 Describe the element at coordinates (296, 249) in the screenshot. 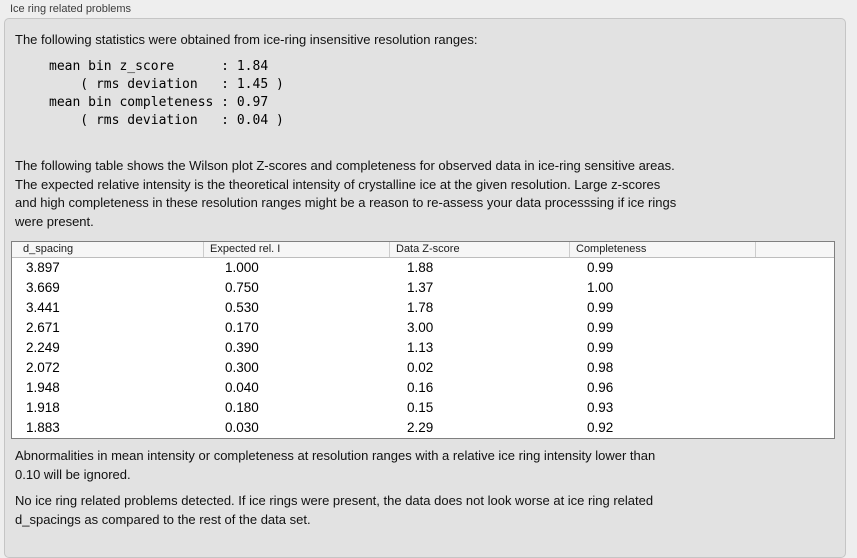

I see `column-header-expected-rel-i: Expected rel. I` at that location.